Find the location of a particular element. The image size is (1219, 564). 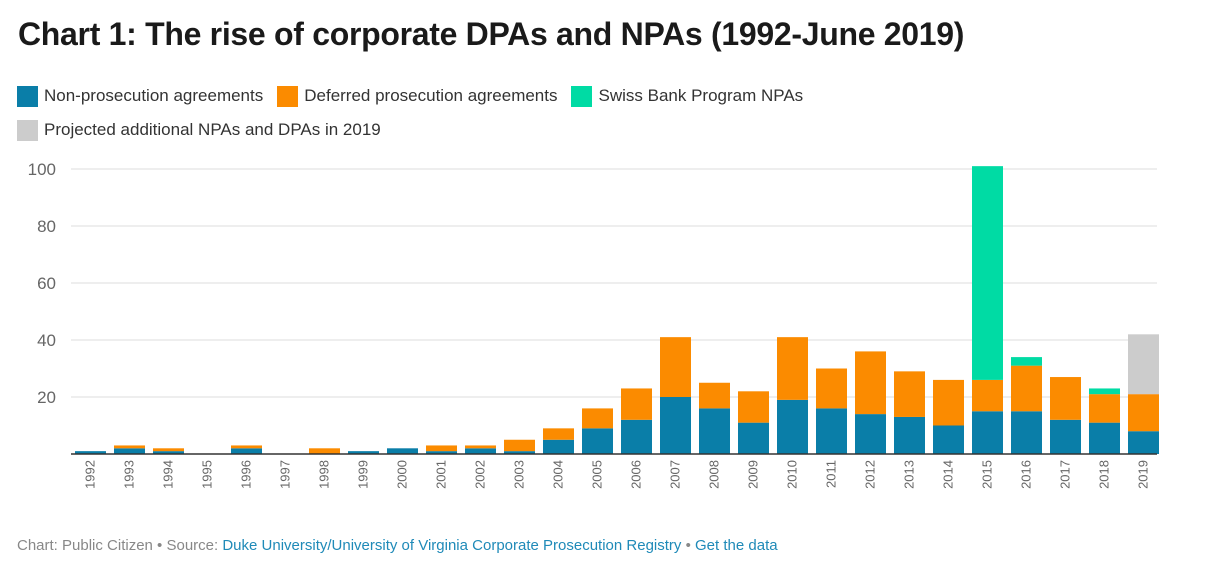

x-tick-label-2003: 2003 is located at coordinates (519, 474).